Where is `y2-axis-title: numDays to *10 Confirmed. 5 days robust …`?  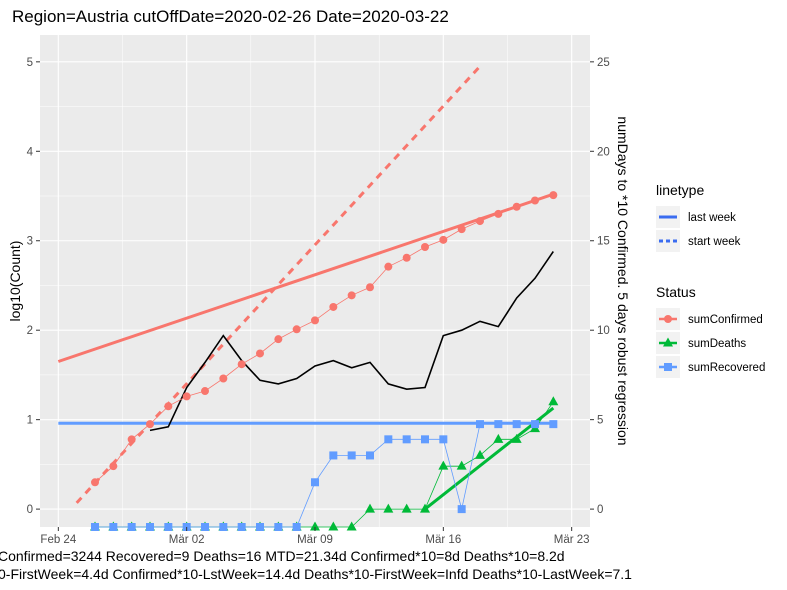
y2-axis-title: numDays to *10 Confirmed. 5 days robust … is located at coordinates (623, 280).